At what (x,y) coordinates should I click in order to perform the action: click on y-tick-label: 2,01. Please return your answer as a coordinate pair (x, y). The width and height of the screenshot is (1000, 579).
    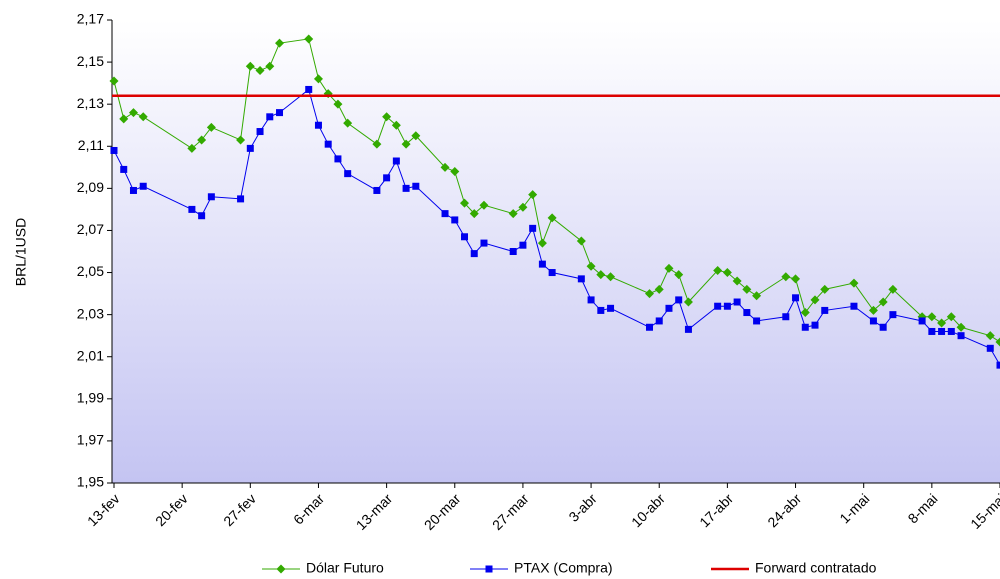
    Looking at the image, I should click on (90, 355).